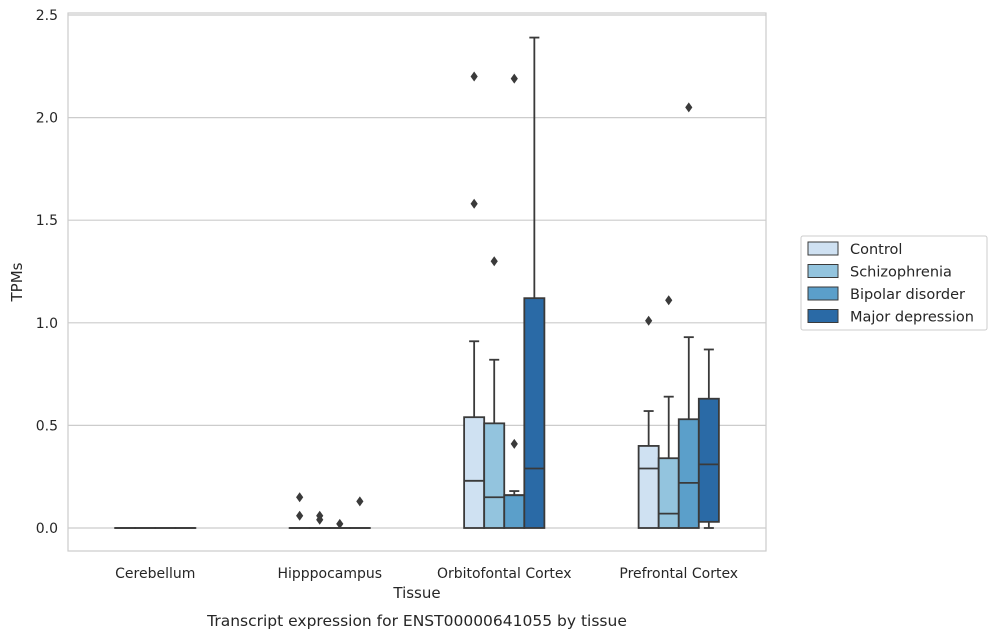 The width and height of the screenshot is (997, 638). I want to click on x-tick-label: Hipppocampus, so click(329, 574).